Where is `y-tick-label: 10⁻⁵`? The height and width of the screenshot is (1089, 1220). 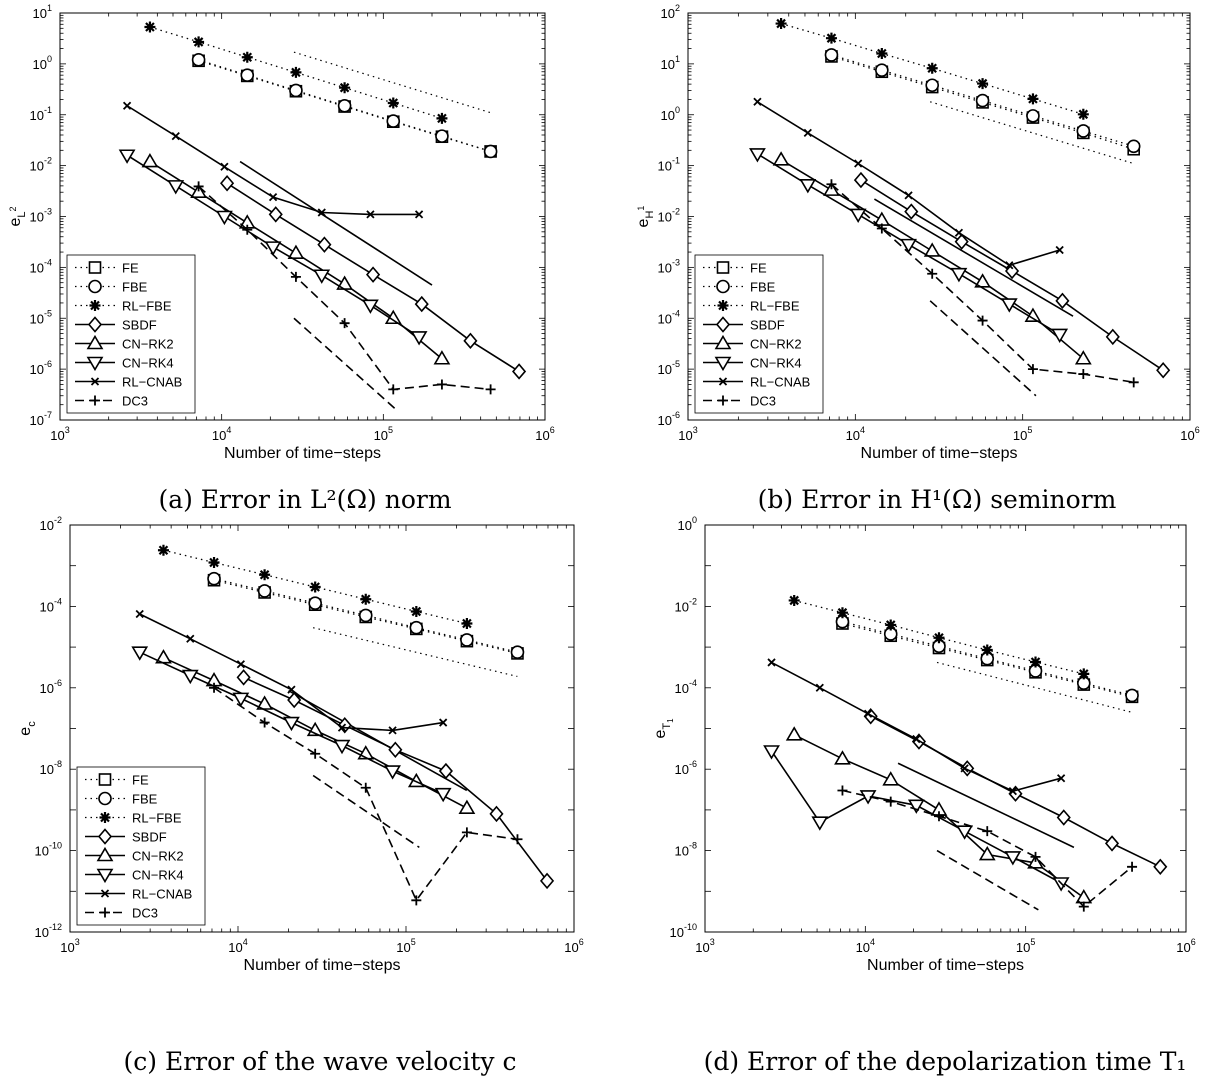 y-tick-label: 10⁻⁵ is located at coordinates (669, 368).